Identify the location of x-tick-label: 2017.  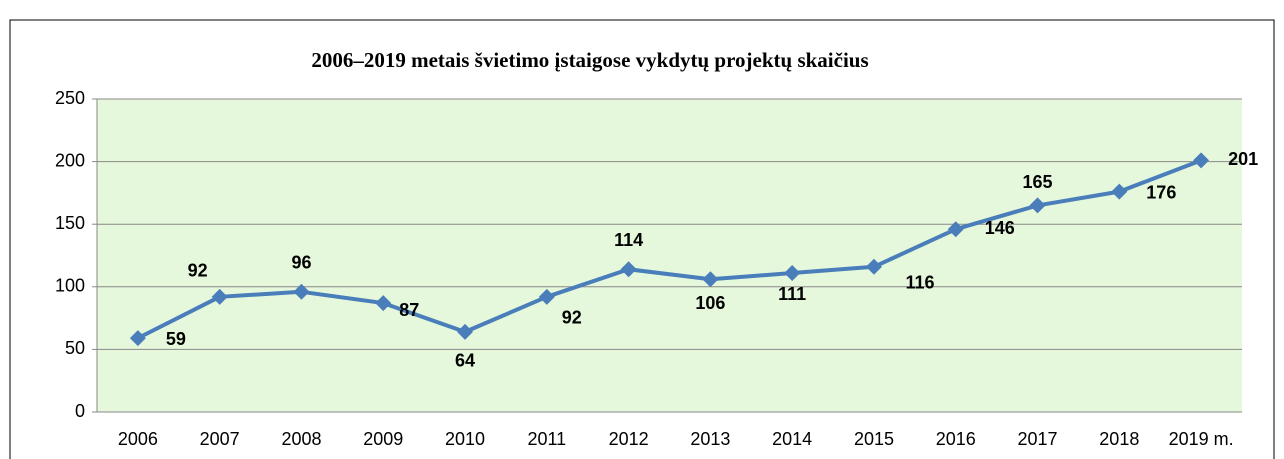
(1038, 439).